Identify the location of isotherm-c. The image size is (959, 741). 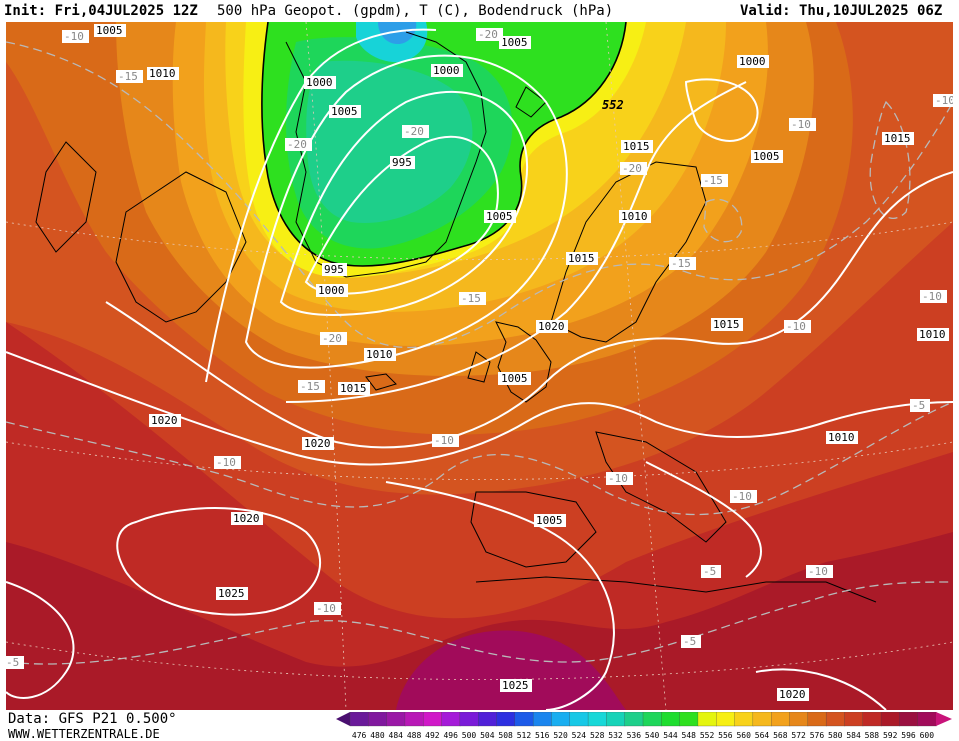
(479, 623).